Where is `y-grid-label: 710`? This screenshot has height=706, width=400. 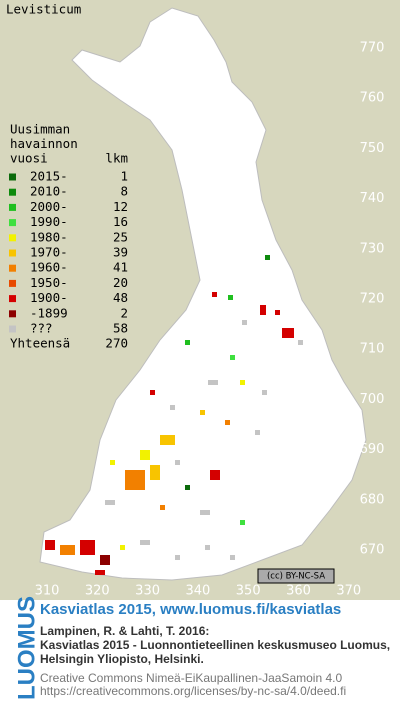
y-grid-label: 710 is located at coordinates (372, 349).